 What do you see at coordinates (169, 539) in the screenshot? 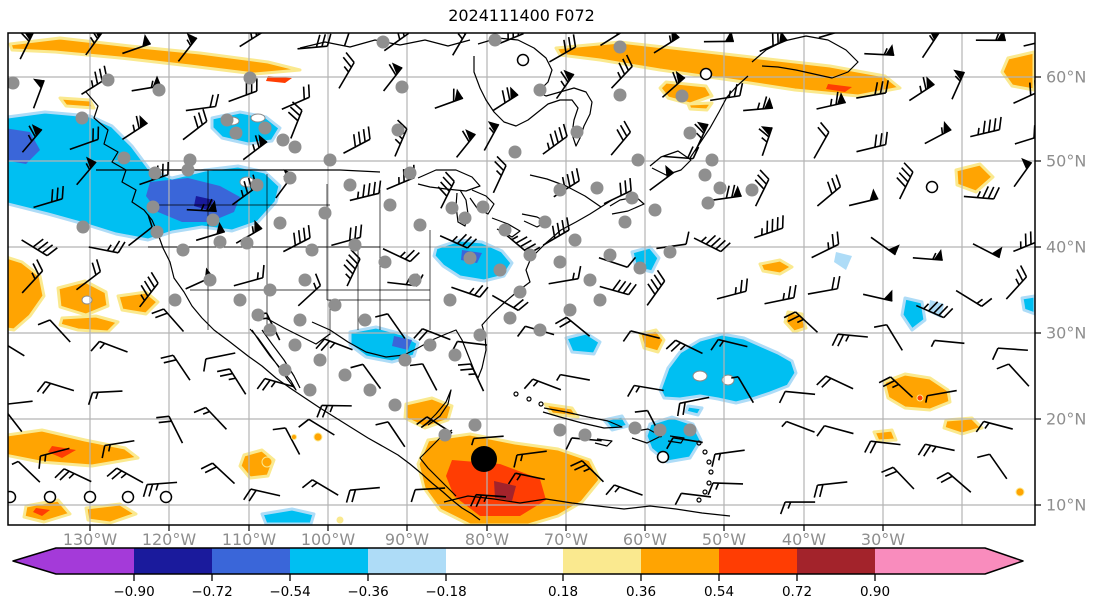
I see `lon-tick-label: 120°W` at bounding box center [169, 539].